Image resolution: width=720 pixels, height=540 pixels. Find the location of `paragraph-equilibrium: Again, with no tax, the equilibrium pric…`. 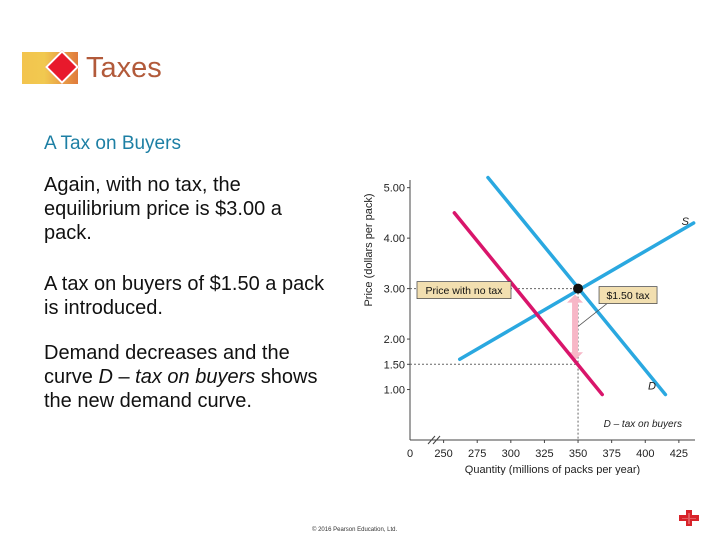

paragraph-equilibrium: Again, with no tax, the equilibrium pric… is located at coordinates (163, 209).